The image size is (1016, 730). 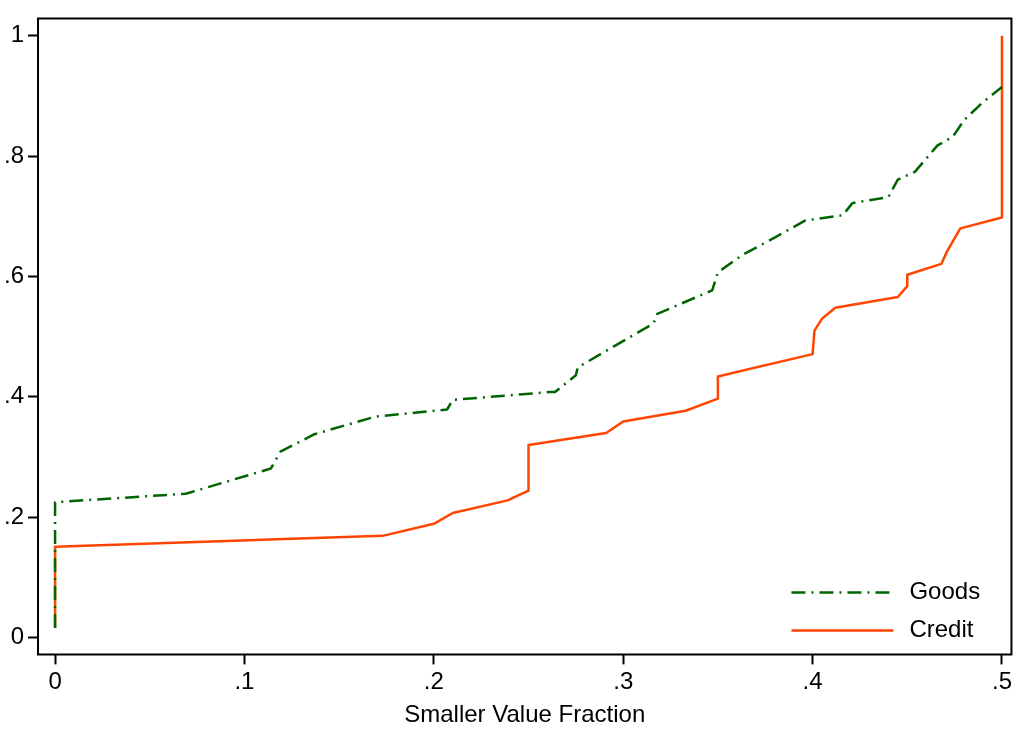 I want to click on x-tick-label: .4, so click(x=812, y=681).